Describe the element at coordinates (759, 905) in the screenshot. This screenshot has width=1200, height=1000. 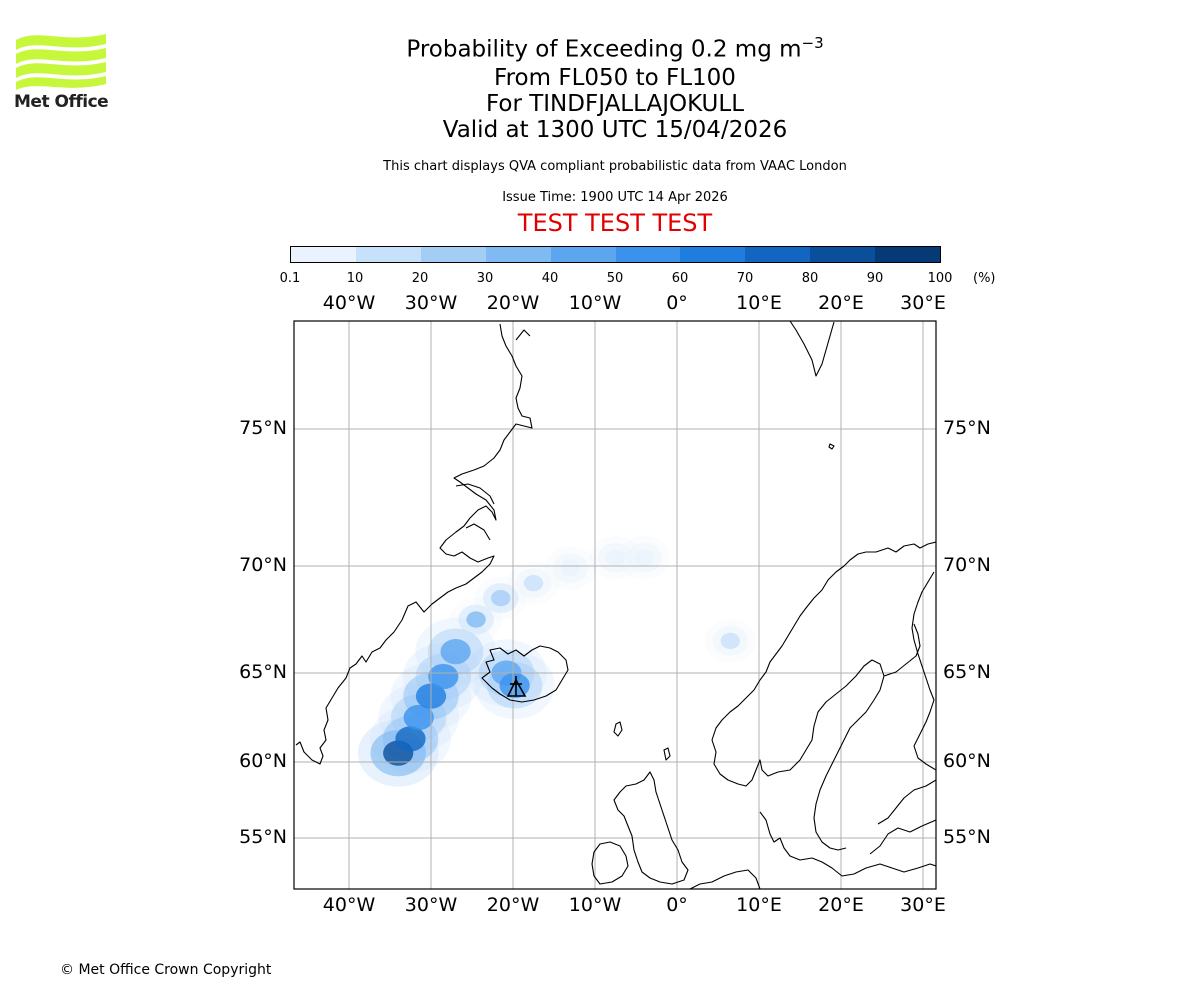
I see `lon-label-bottom: 10°E` at that location.